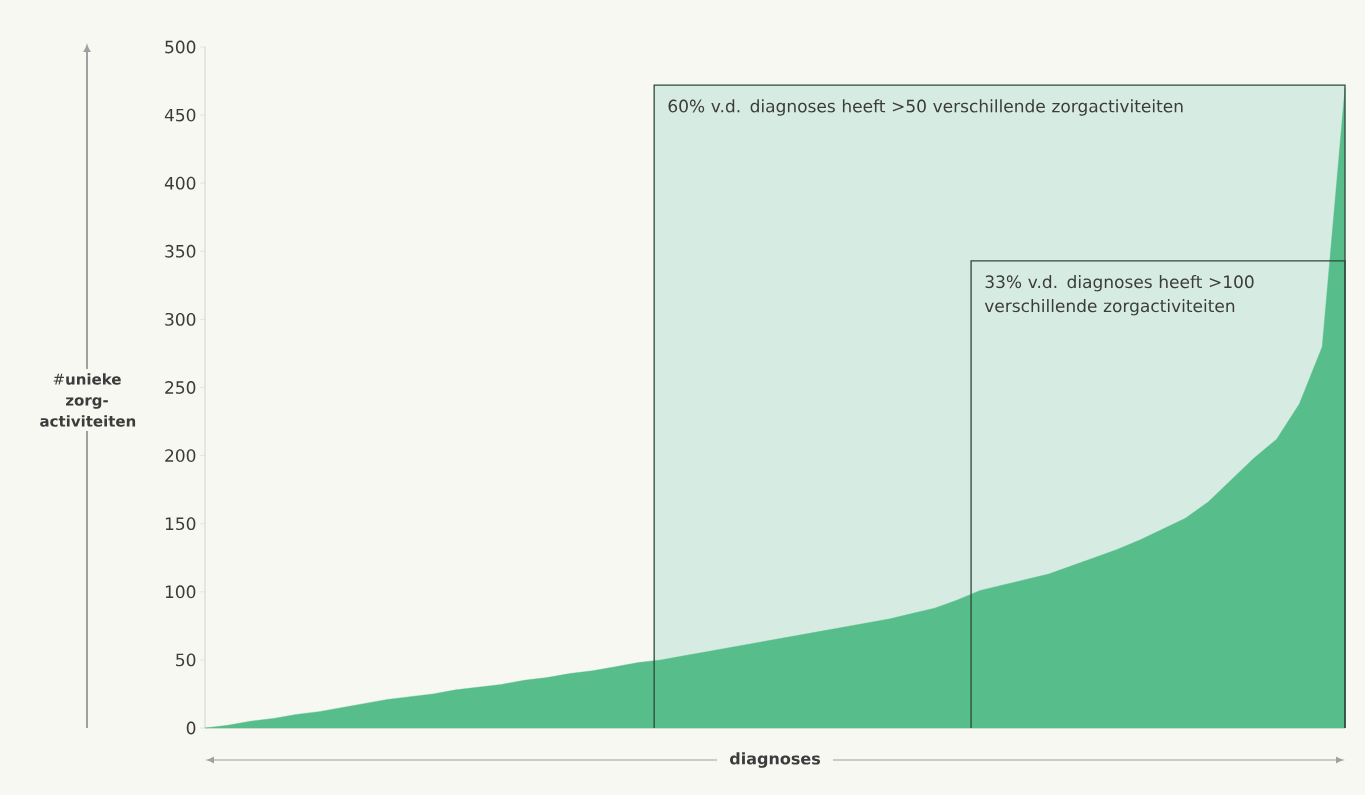 The height and width of the screenshot is (795, 1365). What do you see at coordinates (925, 107) in the screenshot?
I see `annotation: 60% v.d. diagnoses heeft >50 verschillende zorgactiviteiten` at bounding box center [925, 107].